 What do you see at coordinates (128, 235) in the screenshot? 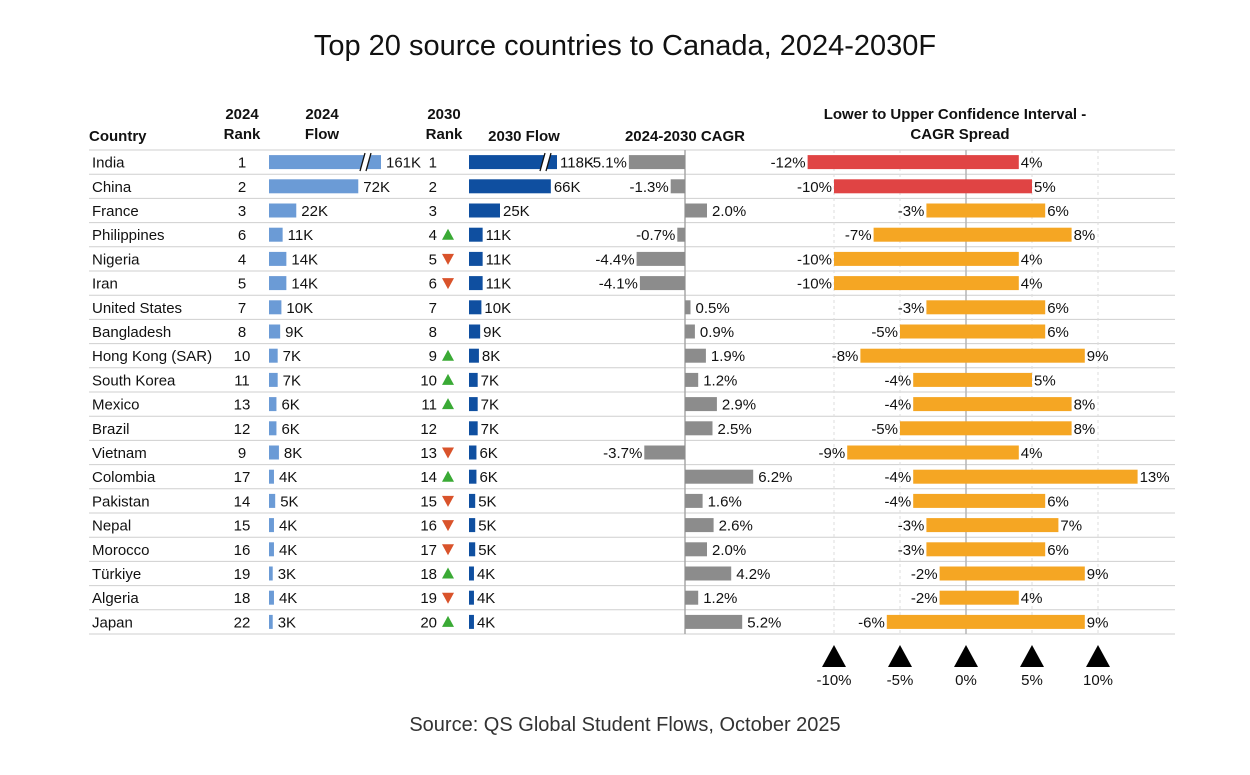
I see `country-label: Philippines` at bounding box center [128, 235].